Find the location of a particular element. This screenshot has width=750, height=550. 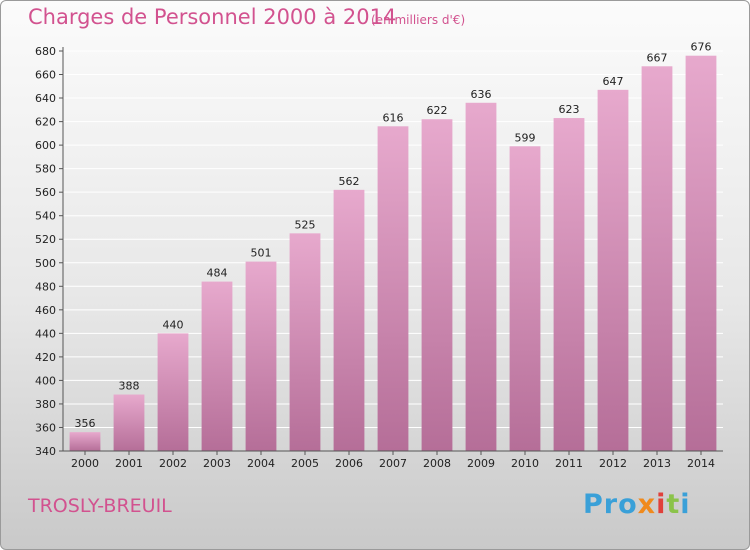

bar-2004 is located at coordinates (261, 356).